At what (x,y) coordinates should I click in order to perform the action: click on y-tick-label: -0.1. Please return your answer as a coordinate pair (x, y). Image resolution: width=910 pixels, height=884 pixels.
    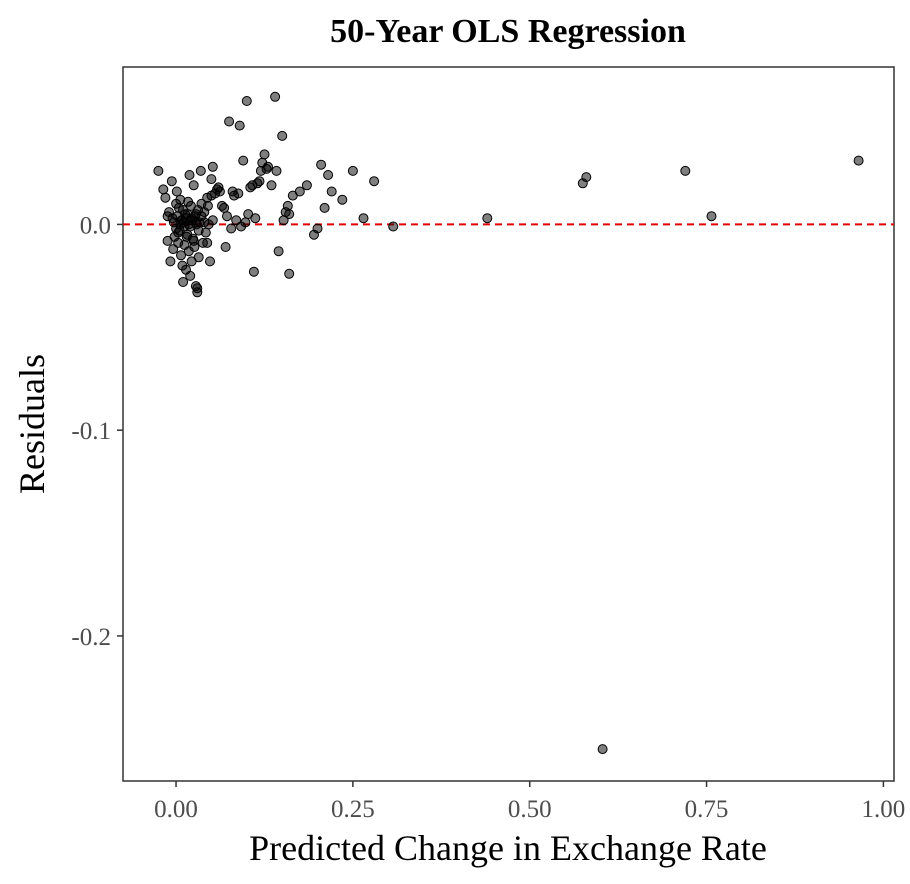
    Looking at the image, I should click on (91, 431).